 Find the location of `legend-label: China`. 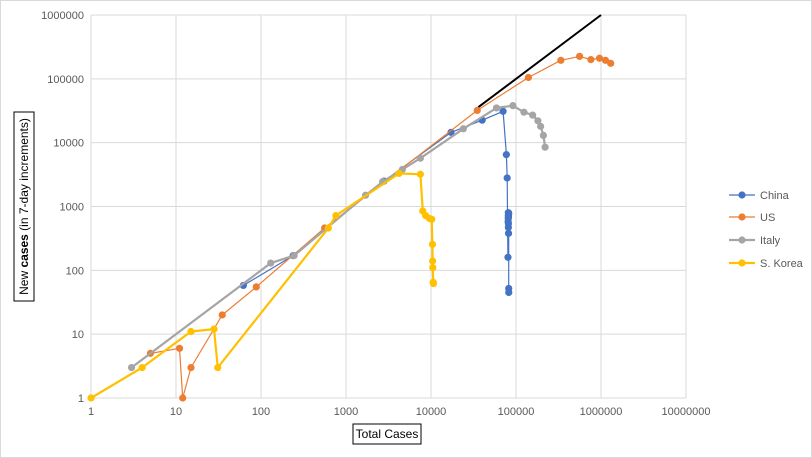

legend-label: China is located at coordinates (775, 196).